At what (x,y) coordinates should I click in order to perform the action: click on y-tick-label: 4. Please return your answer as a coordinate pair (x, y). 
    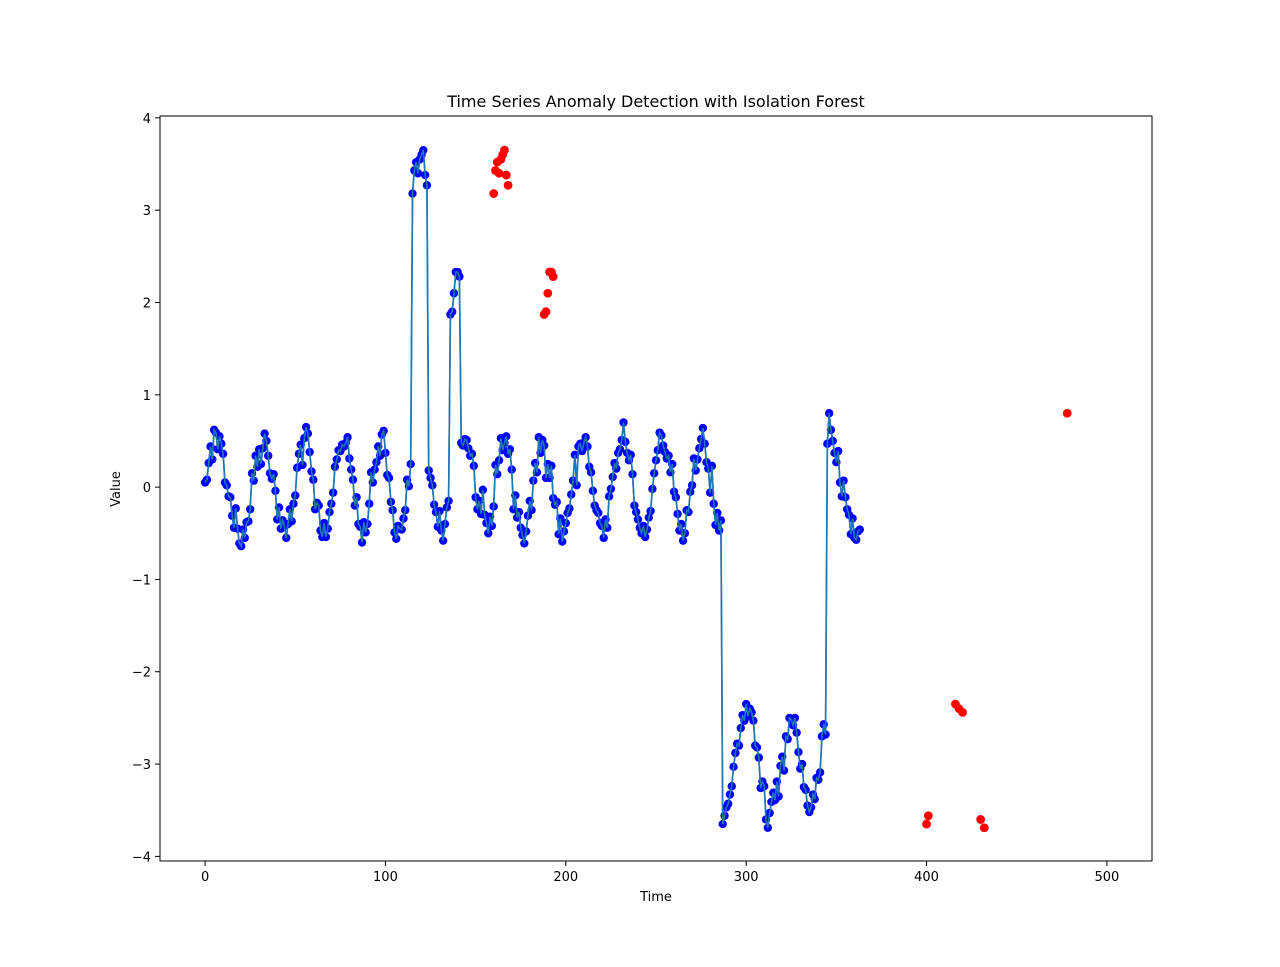
    Looking at the image, I should click on (147, 119).